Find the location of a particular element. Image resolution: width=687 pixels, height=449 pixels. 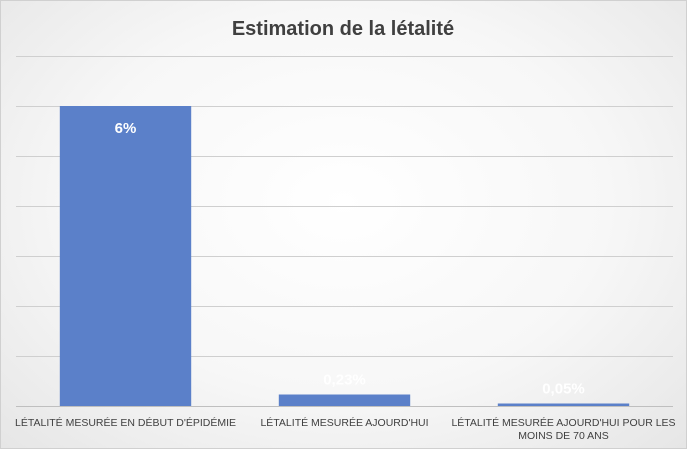

chart-title: Estimation de la létalité is located at coordinates (343, 29).